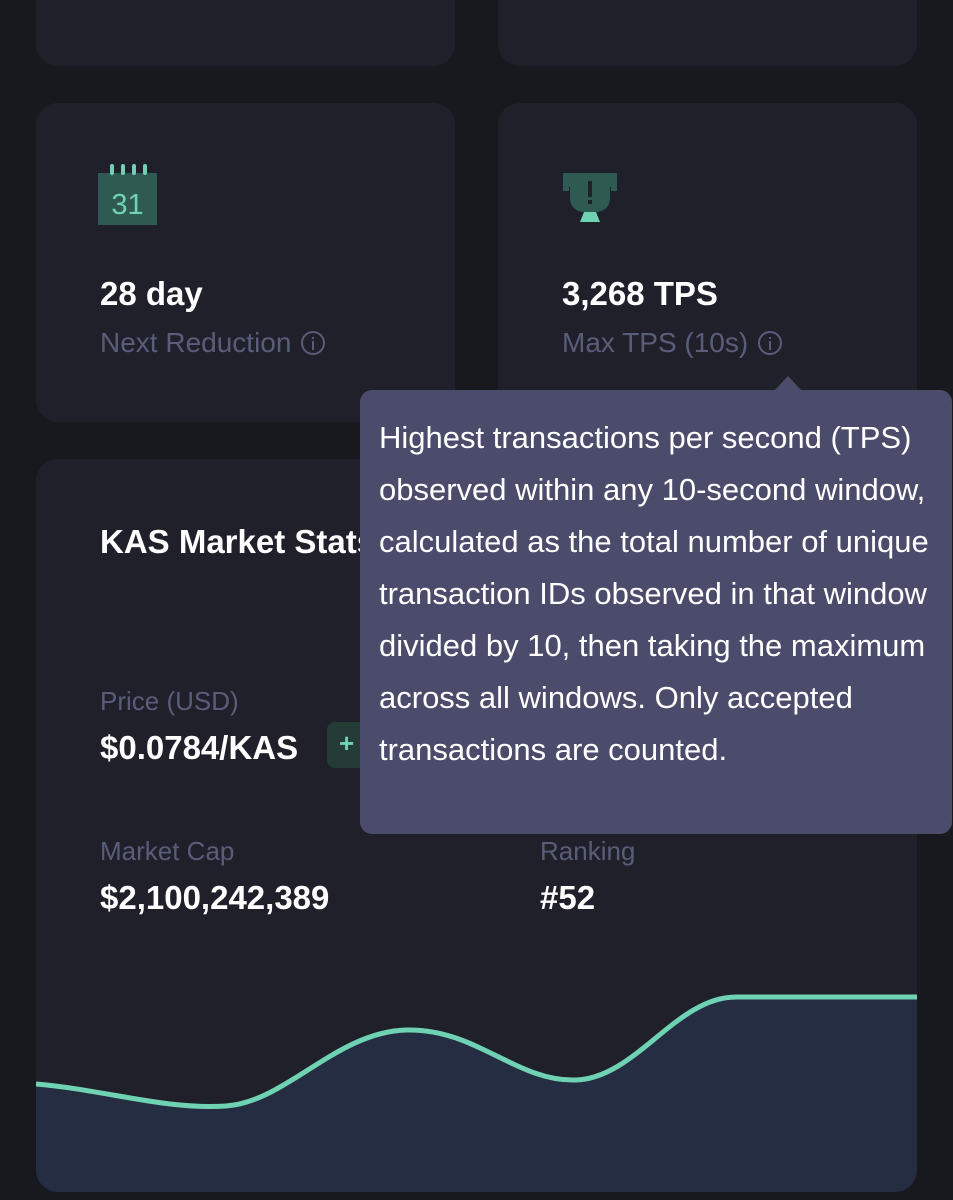  Describe the element at coordinates (655, 342) in the screenshot. I see `max-tps-label: Max TPS (10s)` at that location.